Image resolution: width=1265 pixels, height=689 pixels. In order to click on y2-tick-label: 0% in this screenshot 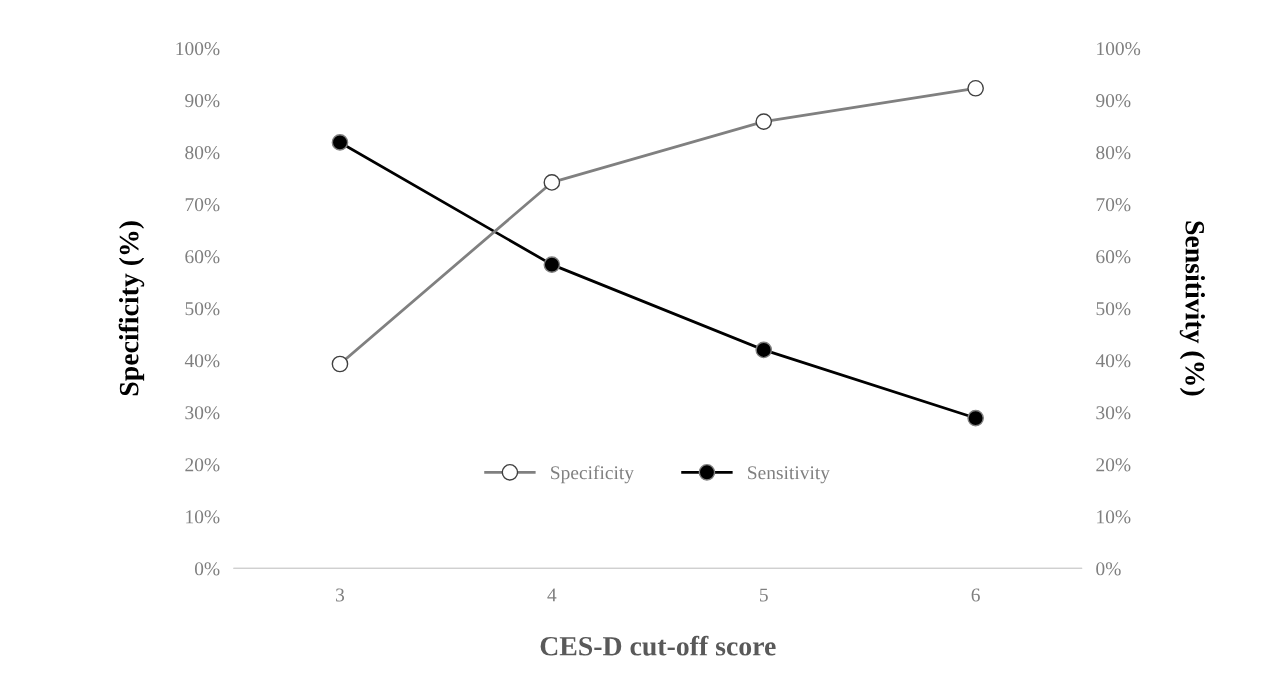, I will do `click(1108, 569)`.